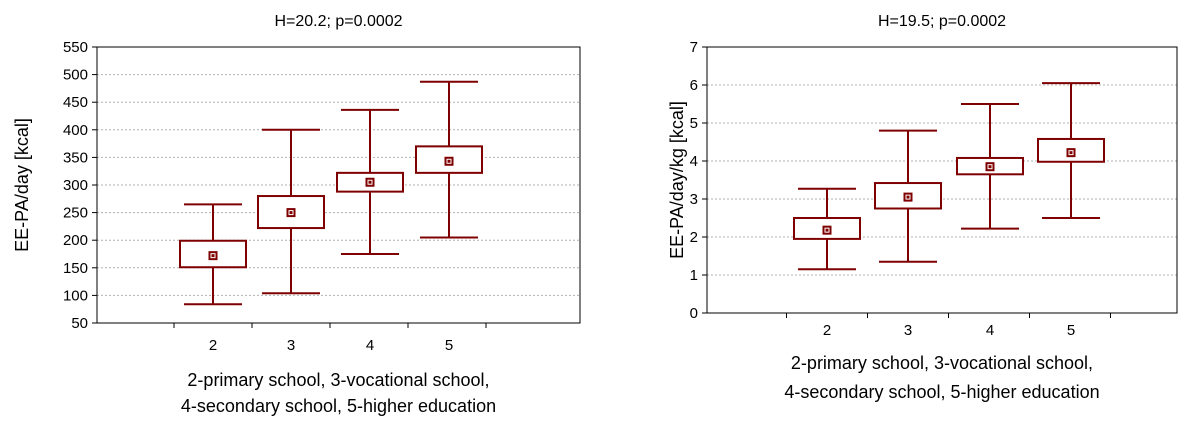 The height and width of the screenshot is (425, 1188). What do you see at coordinates (694, 237) in the screenshot?
I see `y-tick-label: 2` at bounding box center [694, 237].